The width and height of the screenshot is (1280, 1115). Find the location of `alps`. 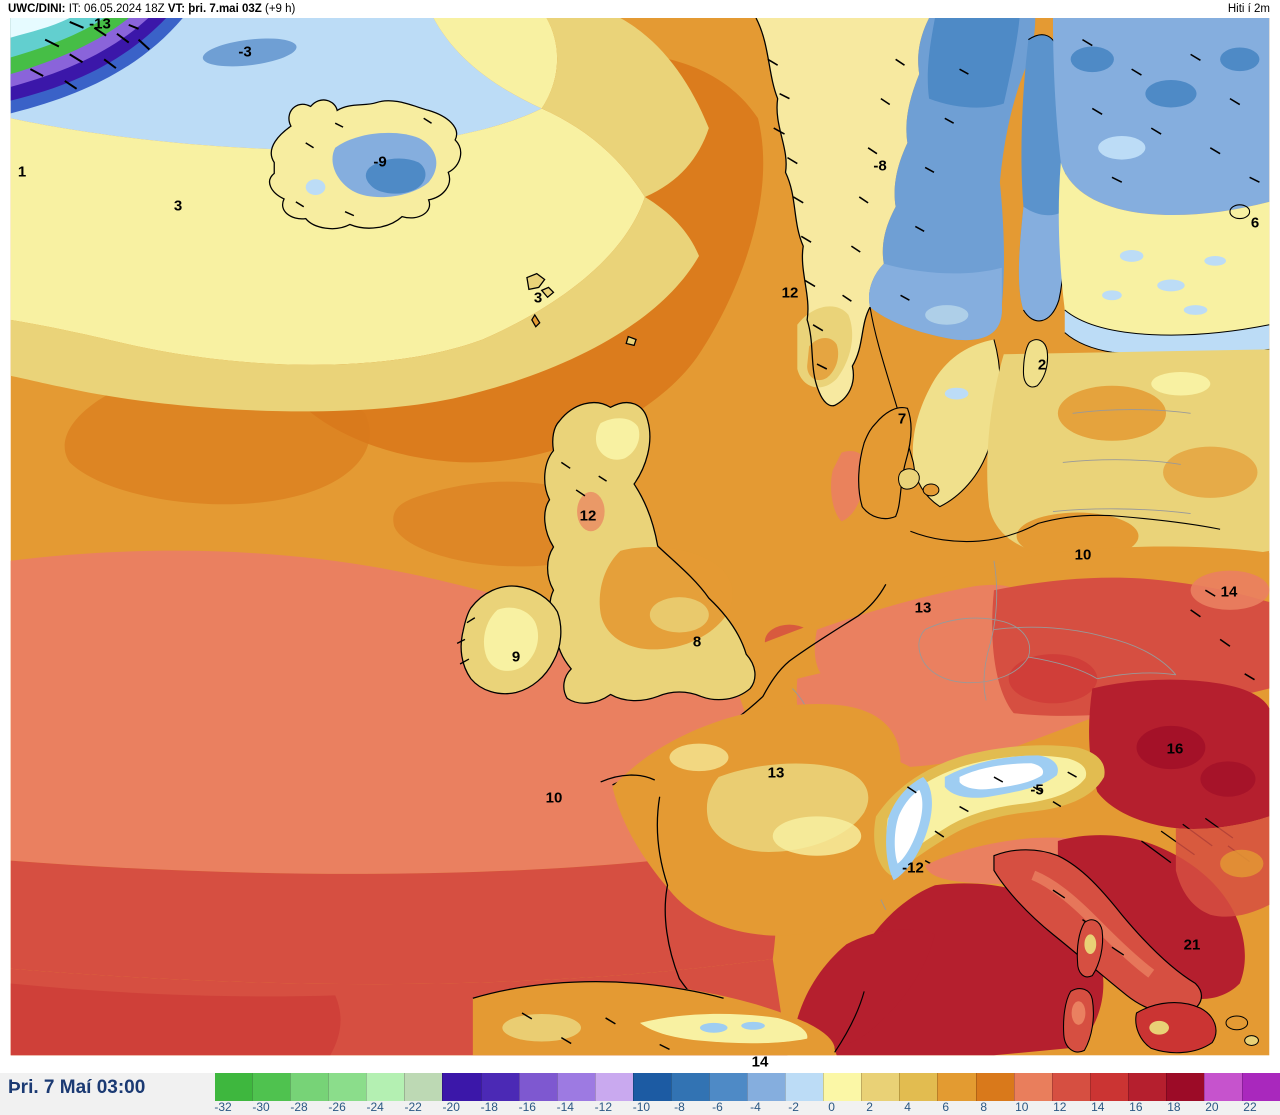

alps is located at coordinates (989, 813).